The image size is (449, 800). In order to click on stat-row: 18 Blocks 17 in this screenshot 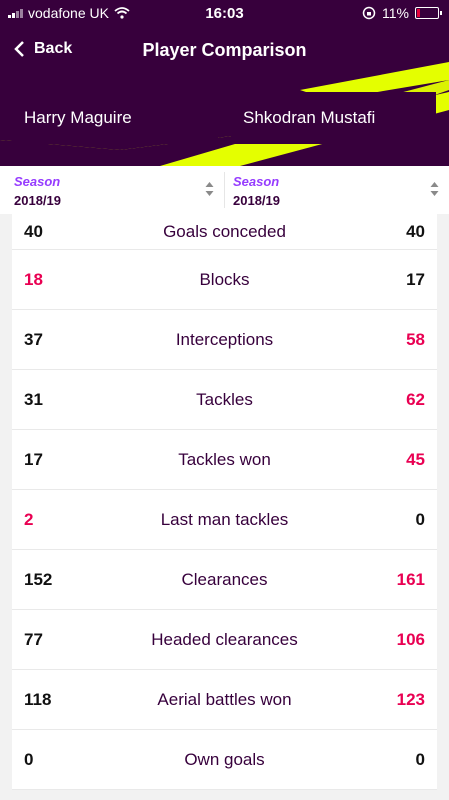, I will do `click(224, 280)`.